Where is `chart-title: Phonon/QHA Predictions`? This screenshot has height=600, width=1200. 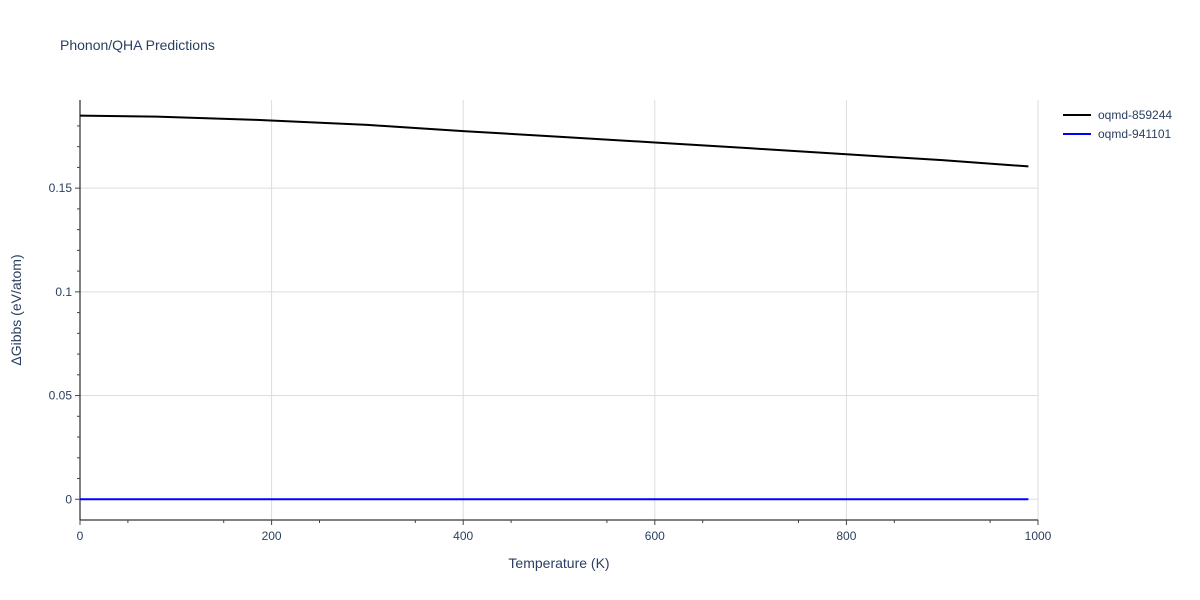
chart-title: Phonon/QHA Predictions is located at coordinates (137, 45).